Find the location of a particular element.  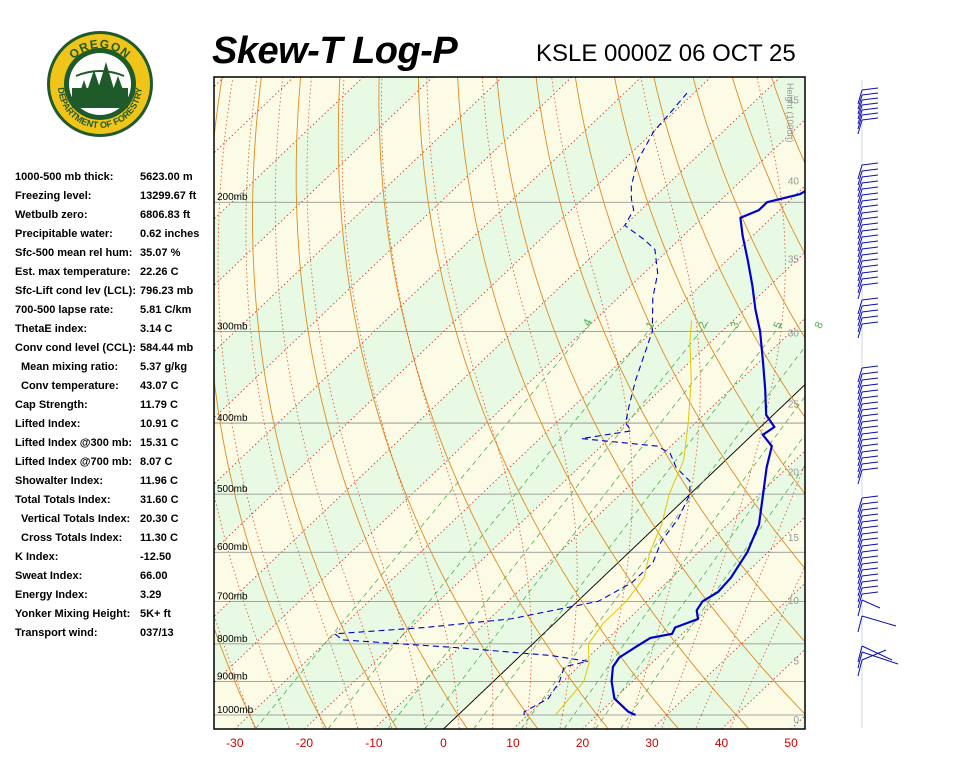

index-row: Mean mixing ratio: 5.37 g/kg is located at coordinates (115, 367).